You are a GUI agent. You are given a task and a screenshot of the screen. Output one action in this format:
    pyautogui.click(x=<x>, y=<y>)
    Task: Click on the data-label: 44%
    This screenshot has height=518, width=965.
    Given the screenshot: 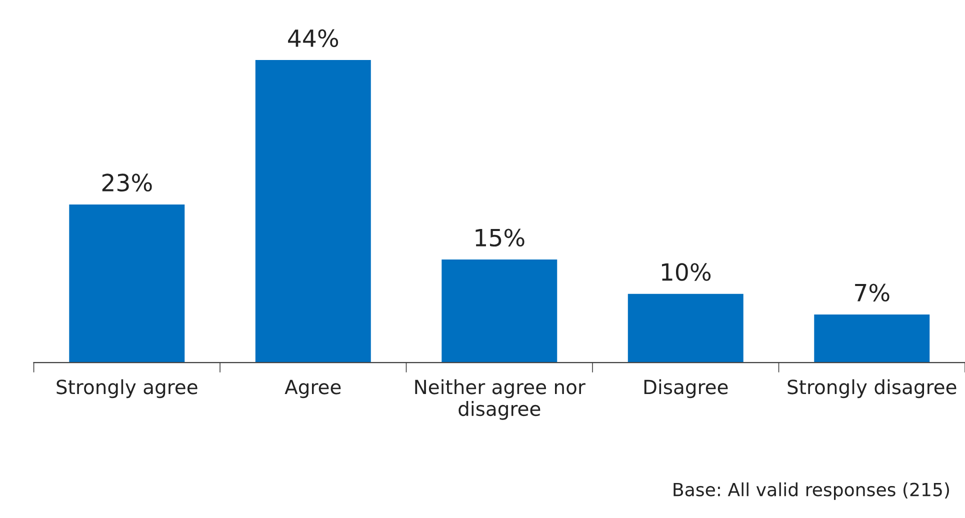 What is the action you would take?
    pyautogui.click(x=313, y=38)
    